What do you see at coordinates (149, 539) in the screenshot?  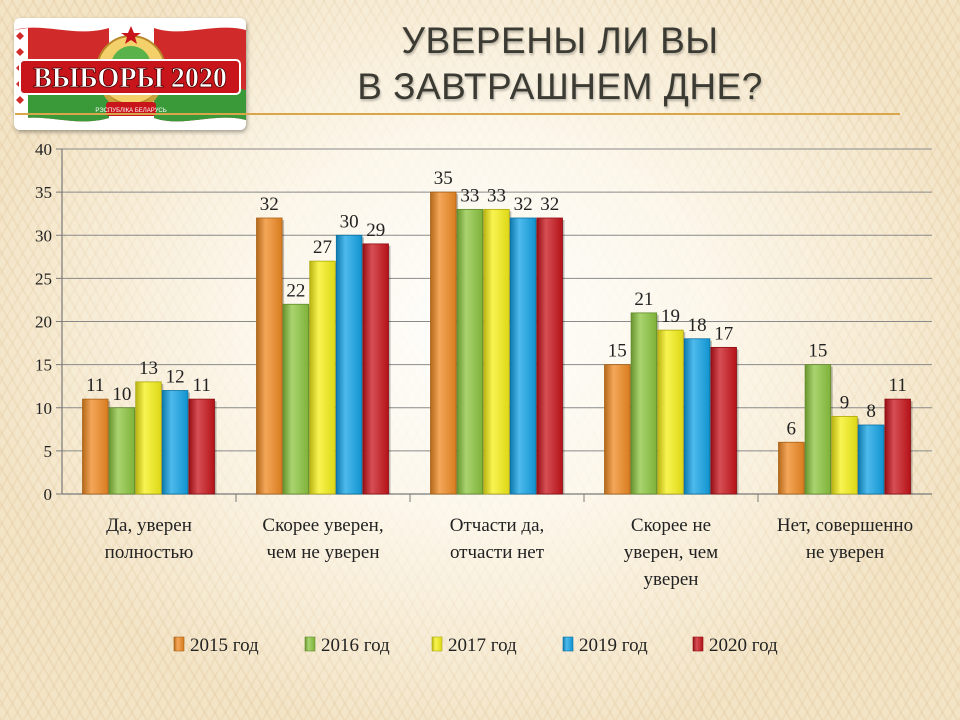 I see `category-label: Да, уверен полностью` at bounding box center [149, 539].